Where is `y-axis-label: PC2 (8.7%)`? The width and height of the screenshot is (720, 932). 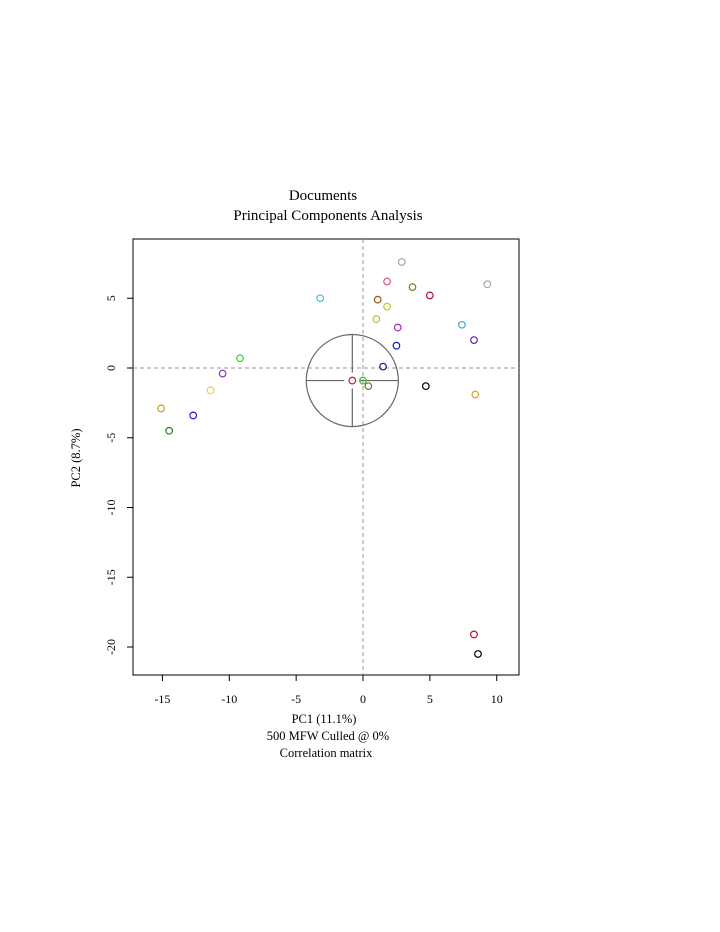
y-axis-label: PC2 (8.7%) is located at coordinates (76, 457).